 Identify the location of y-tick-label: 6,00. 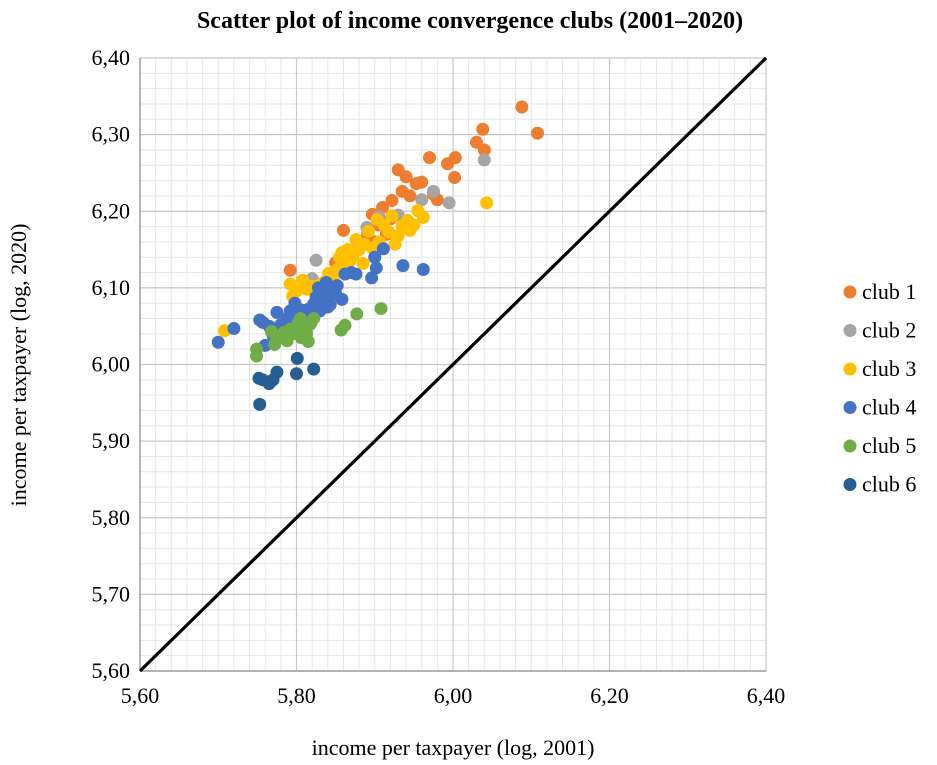
(111, 364).